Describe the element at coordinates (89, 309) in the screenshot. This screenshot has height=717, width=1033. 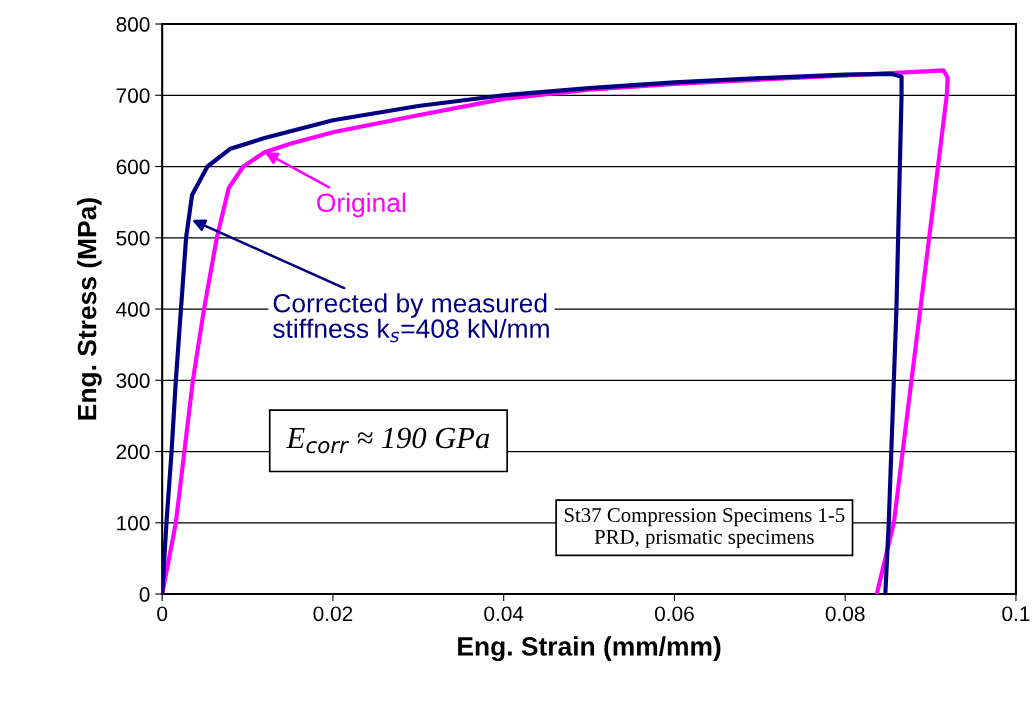
I see `y-axis-title: Eng. Stress (MPa)` at that location.